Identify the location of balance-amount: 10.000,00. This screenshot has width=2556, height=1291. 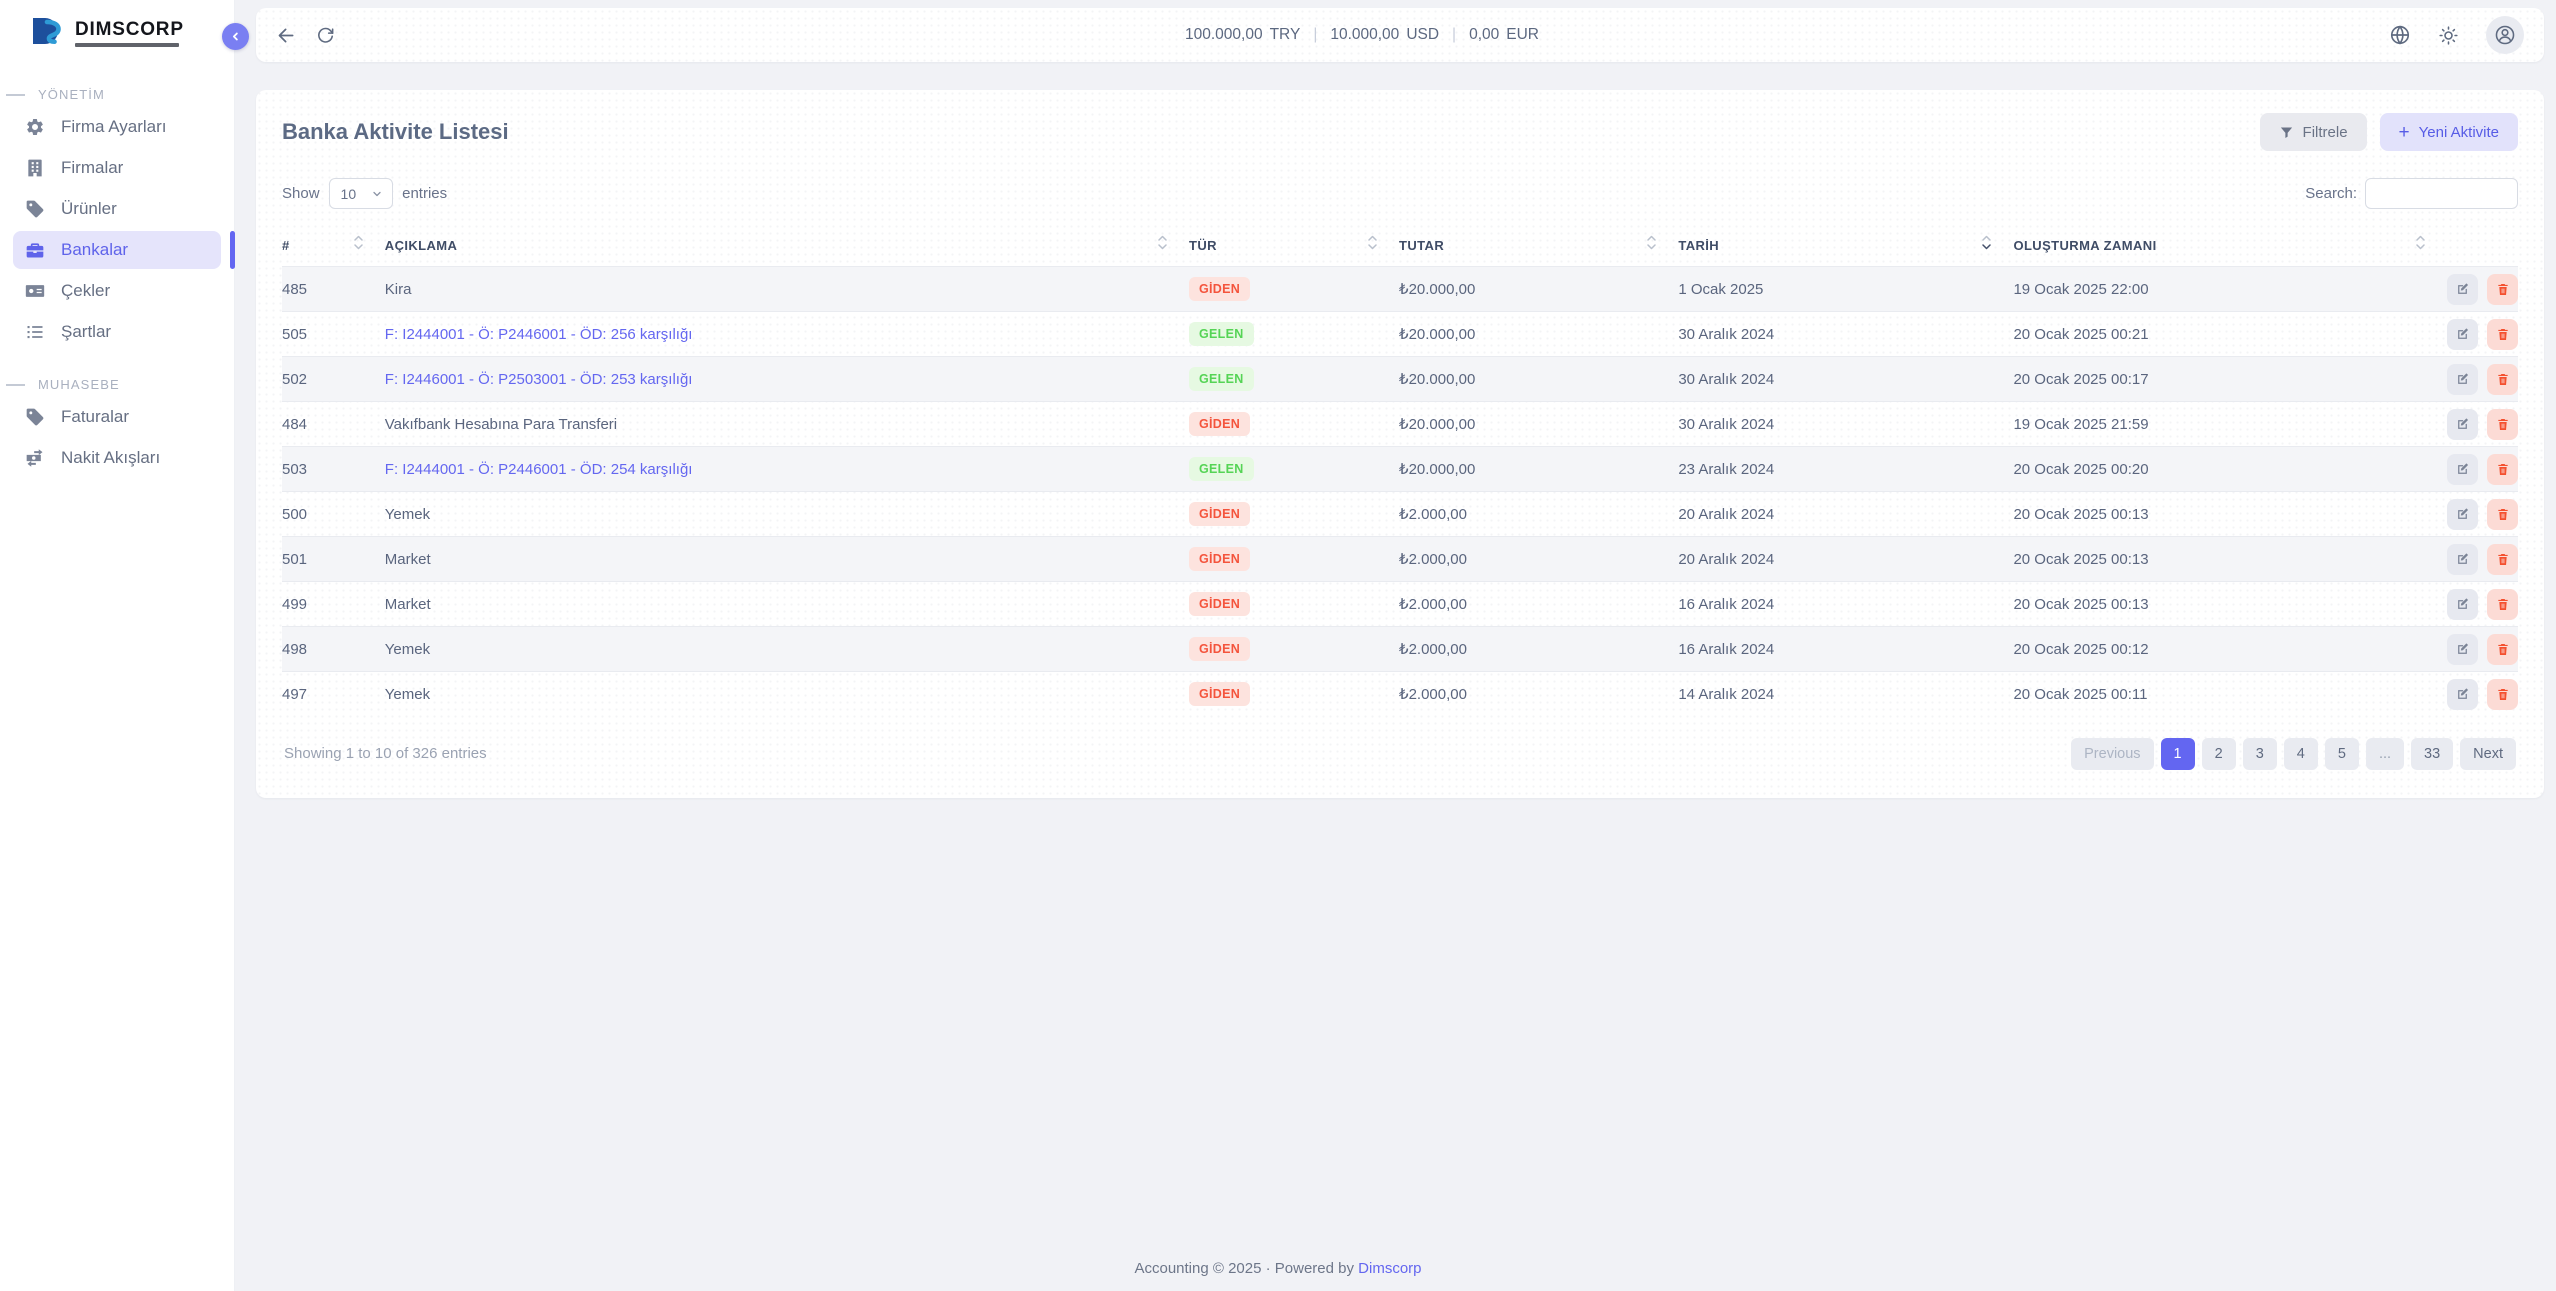
(1365, 34).